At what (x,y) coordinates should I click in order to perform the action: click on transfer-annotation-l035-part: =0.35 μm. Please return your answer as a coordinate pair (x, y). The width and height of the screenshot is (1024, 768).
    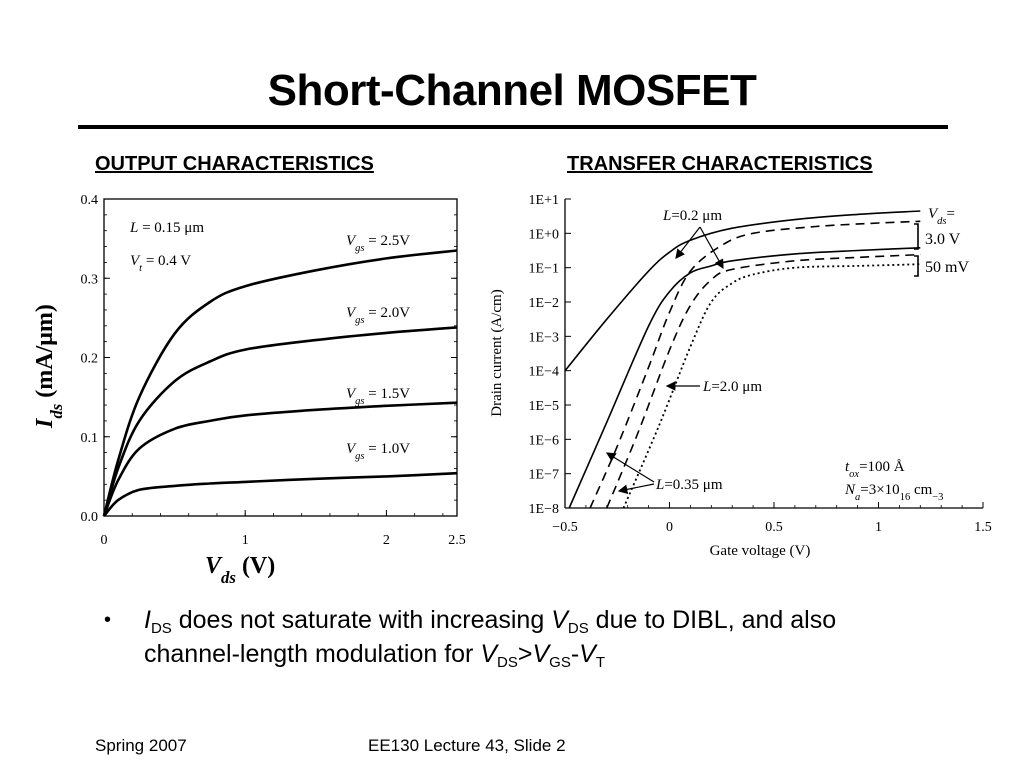
    Looking at the image, I should click on (693, 485).